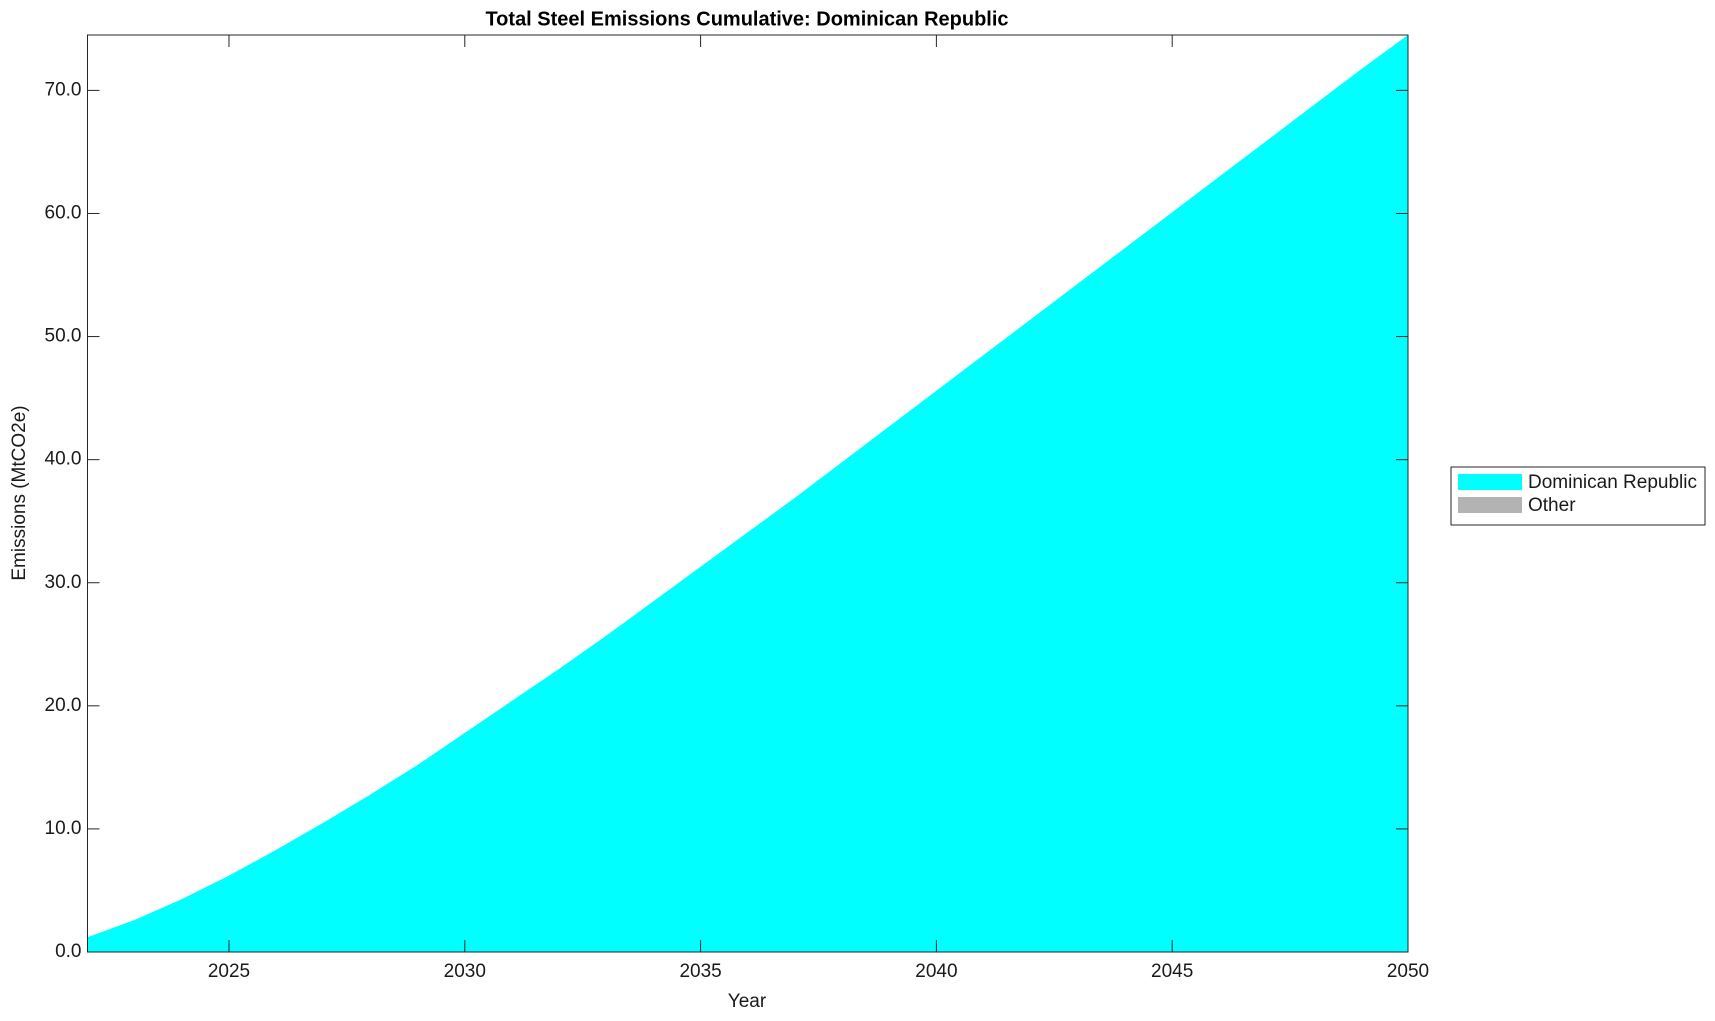 The image size is (1715, 1021). I want to click on y-tick-label: 70.0, so click(63, 89).